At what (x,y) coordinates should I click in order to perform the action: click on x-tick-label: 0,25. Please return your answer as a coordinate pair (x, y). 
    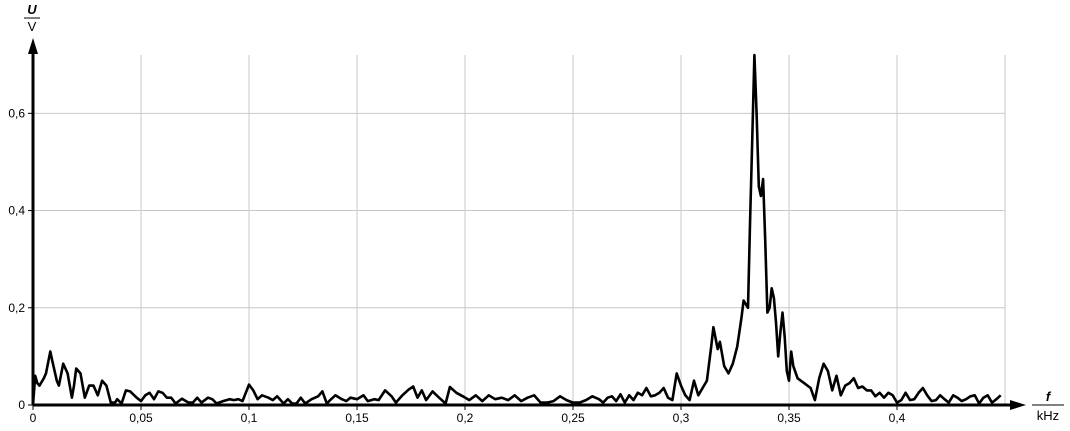
    Looking at the image, I should click on (573, 418).